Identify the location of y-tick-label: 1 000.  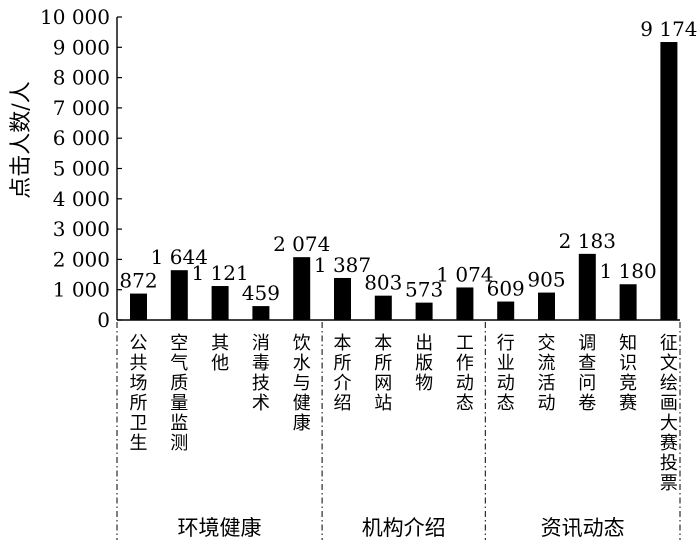
(81, 290).